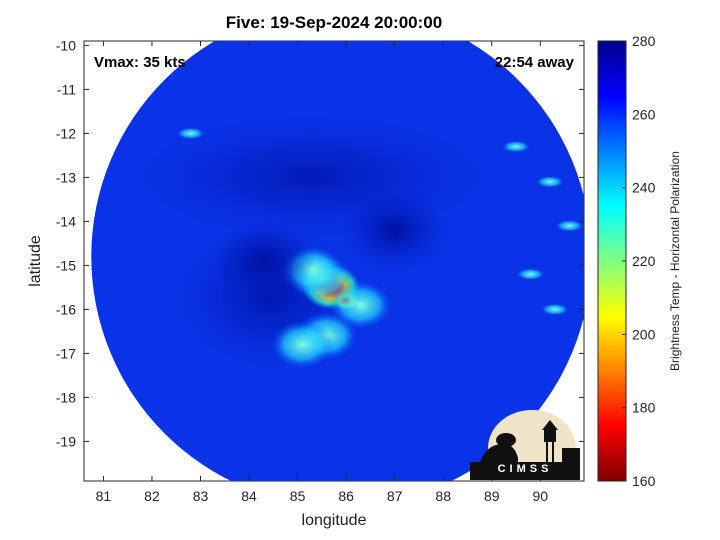  Describe the element at coordinates (644, 408) in the screenshot. I see `colorbar-tick-label: 180` at that location.